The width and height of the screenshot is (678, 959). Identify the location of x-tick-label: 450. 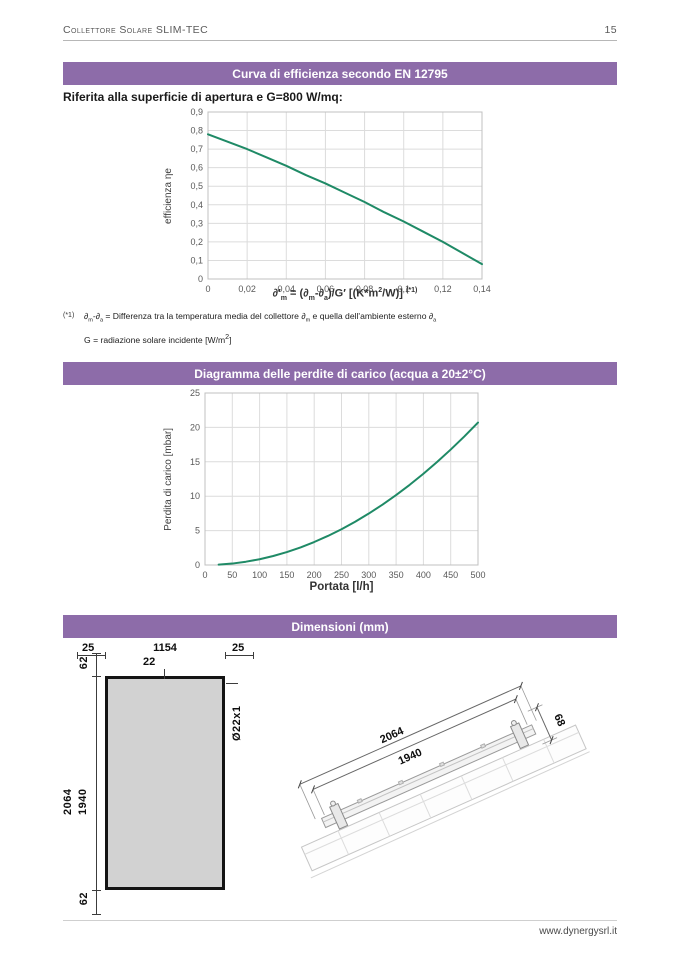
(450, 575).